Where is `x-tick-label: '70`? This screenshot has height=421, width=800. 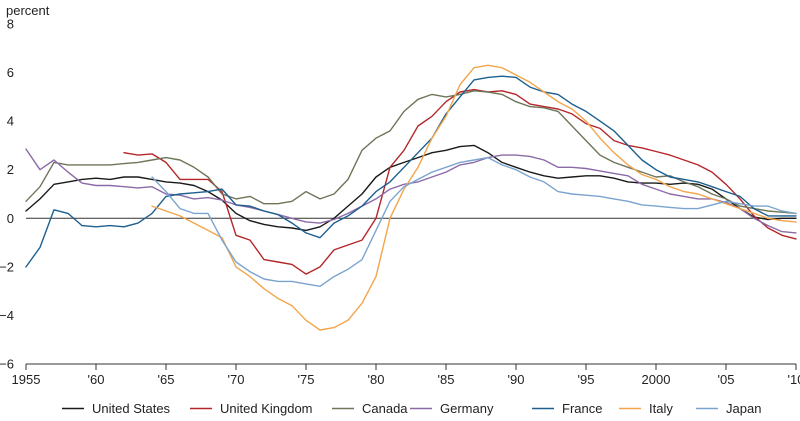 x-tick-label: '70 is located at coordinates (236, 379).